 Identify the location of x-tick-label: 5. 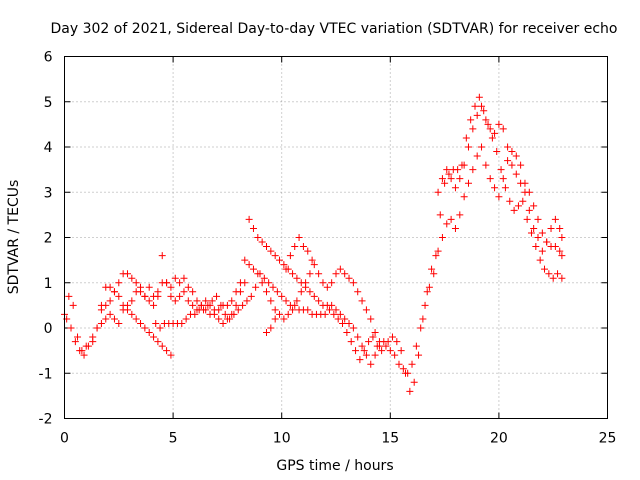
(173, 439).